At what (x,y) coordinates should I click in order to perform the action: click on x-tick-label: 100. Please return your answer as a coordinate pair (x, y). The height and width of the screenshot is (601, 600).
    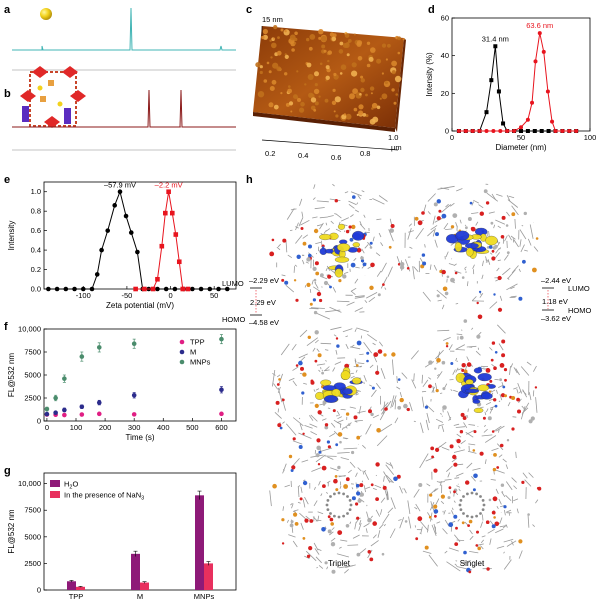
    Looking at the image, I should click on (590, 137).